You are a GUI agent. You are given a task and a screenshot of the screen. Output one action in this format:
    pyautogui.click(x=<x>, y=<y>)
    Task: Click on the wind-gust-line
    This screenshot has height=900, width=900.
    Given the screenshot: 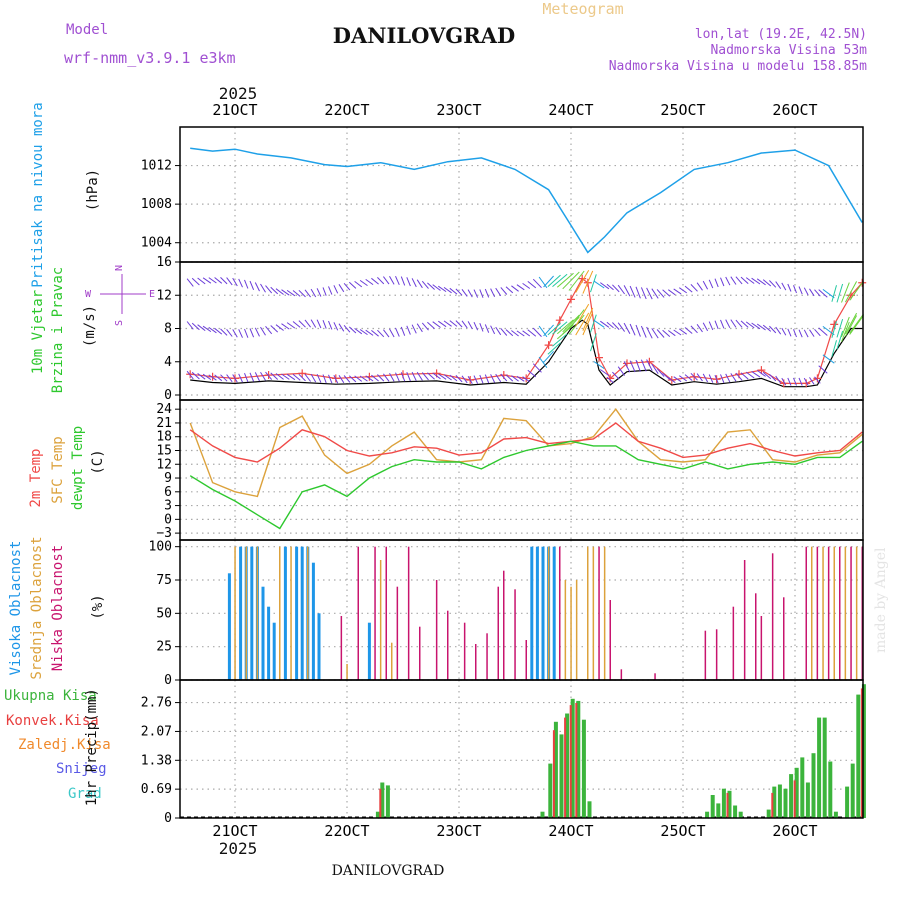 What is the action you would take?
    pyautogui.click(x=526, y=330)
    